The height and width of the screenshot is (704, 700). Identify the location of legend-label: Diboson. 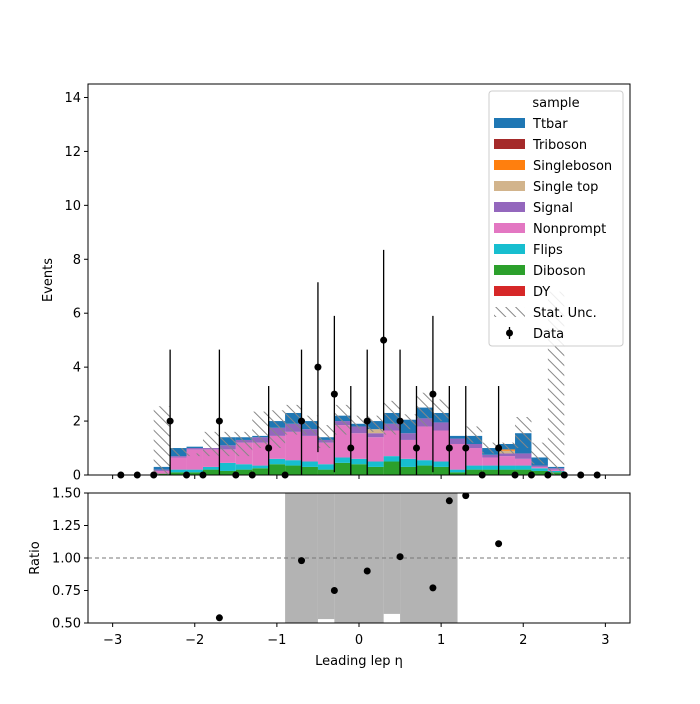
(559, 271).